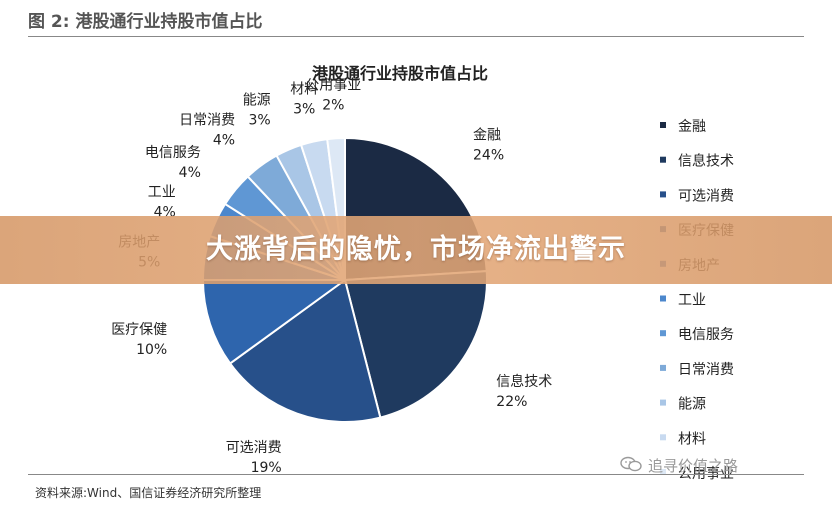  I want to click on legend-entry-8: 能源, so click(692, 405).